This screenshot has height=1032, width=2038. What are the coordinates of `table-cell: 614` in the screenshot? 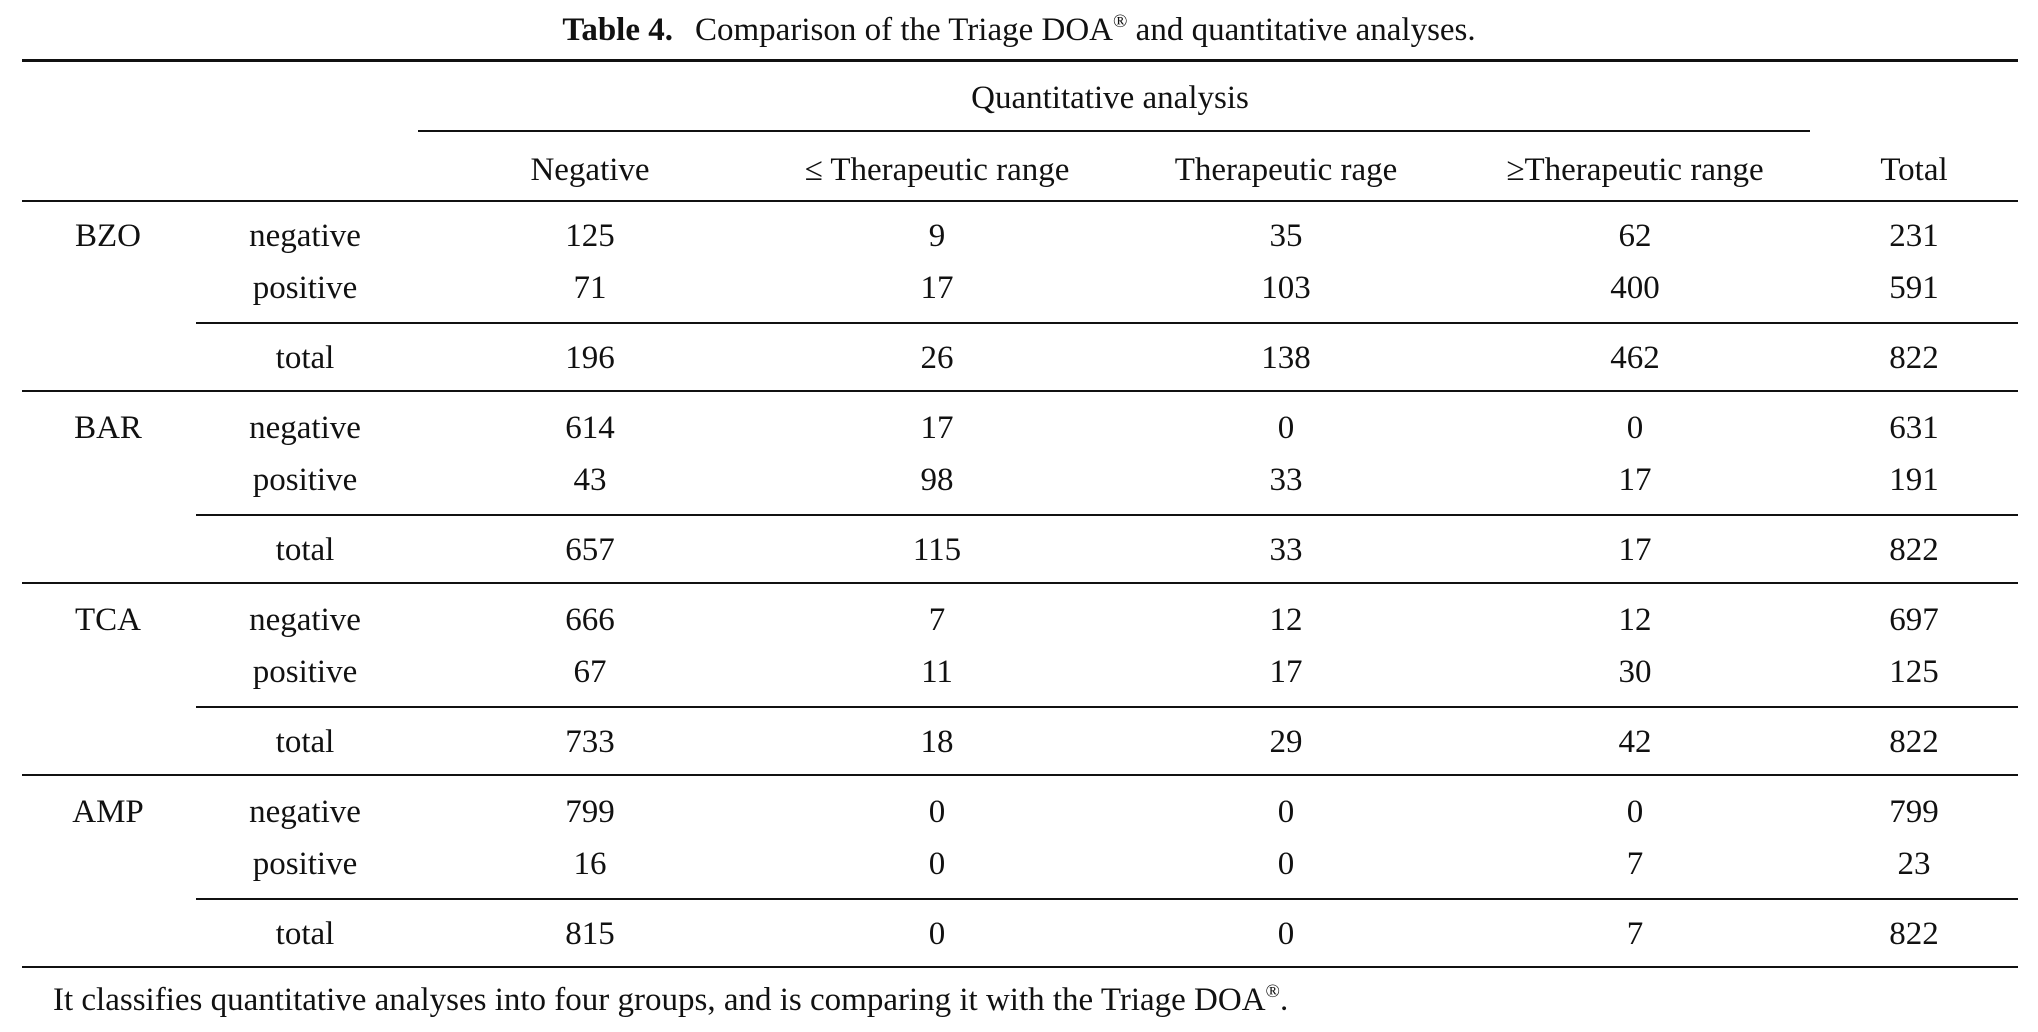 It's located at (590, 428).